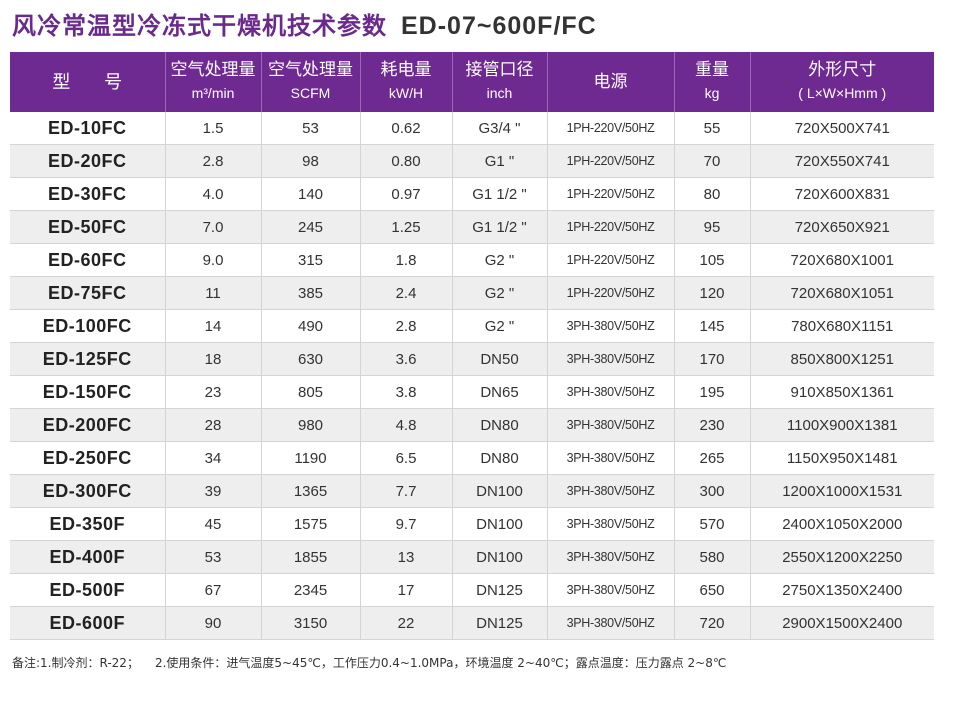 This screenshot has width=966, height=702. What do you see at coordinates (406, 93) in the screenshot?
I see `header-unit: kW/H` at bounding box center [406, 93].